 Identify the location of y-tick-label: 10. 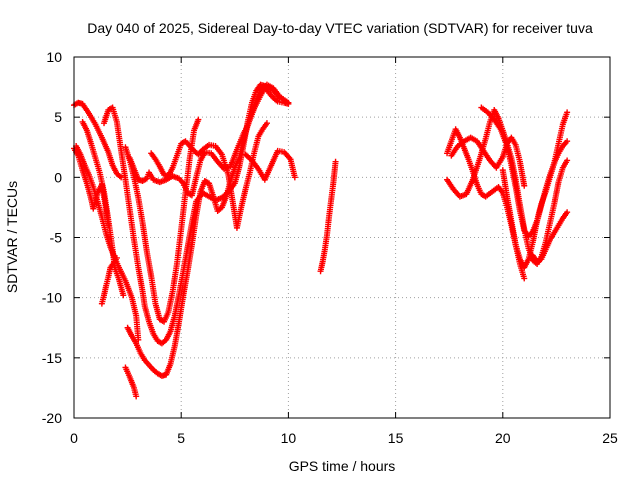
(54, 57).